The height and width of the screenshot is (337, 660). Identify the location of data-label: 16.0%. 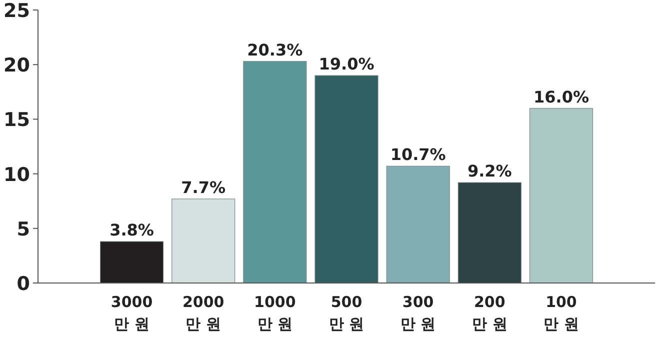
(561, 96).